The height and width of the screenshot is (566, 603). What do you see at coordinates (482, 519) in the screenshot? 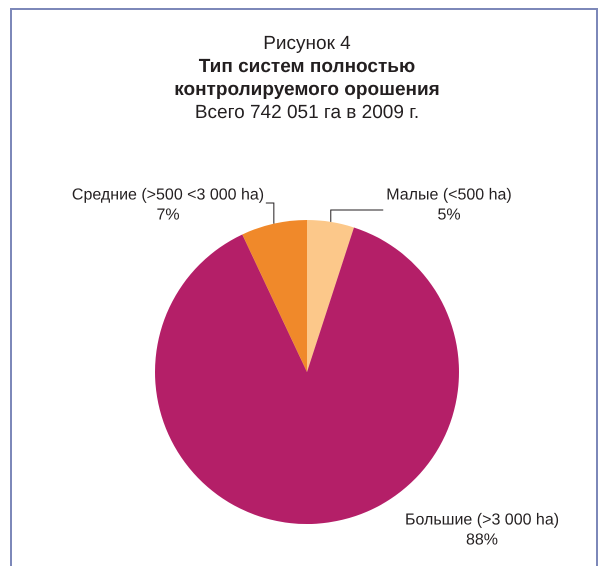
I see `slice-label: Большие (>3 000 ha)` at bounding box center [482, 519].